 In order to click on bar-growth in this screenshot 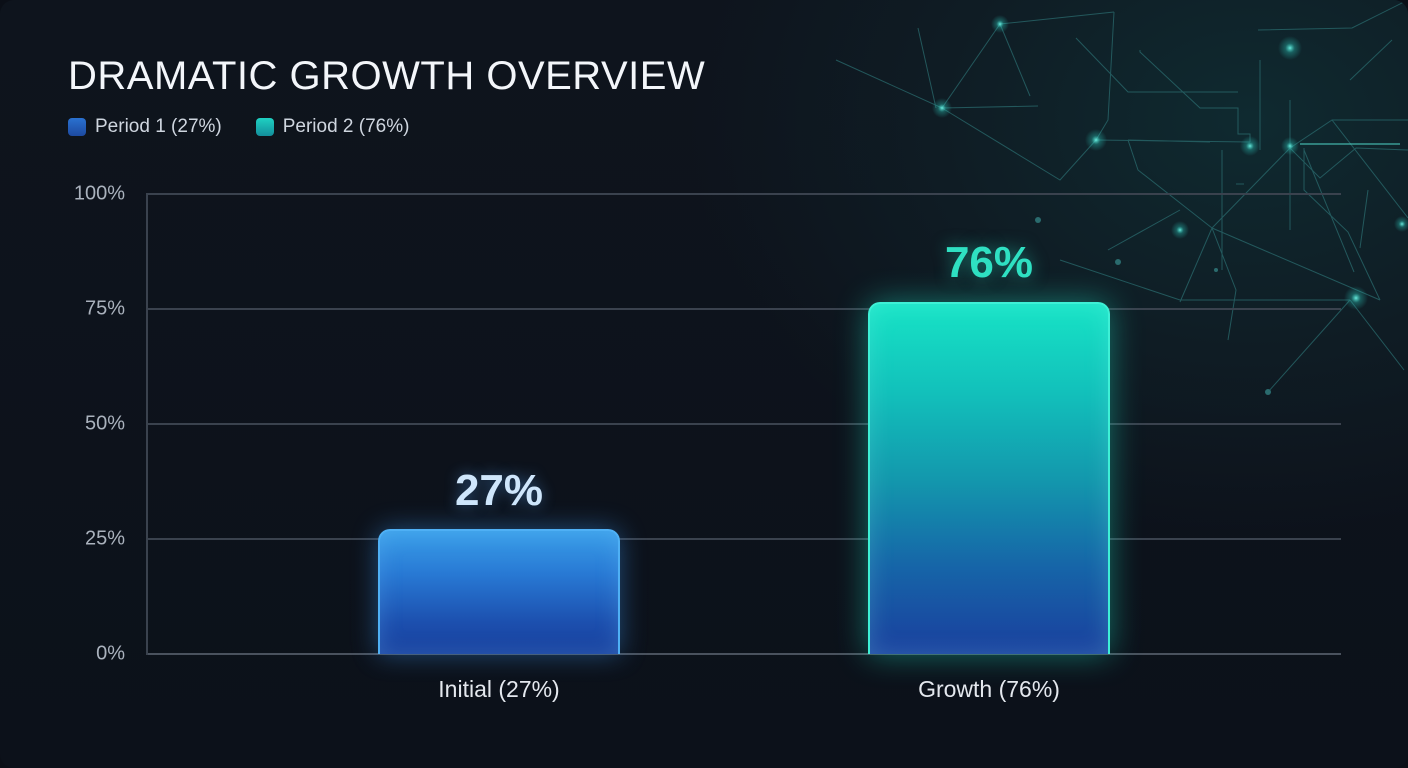, I will do `click(989, 478)`.